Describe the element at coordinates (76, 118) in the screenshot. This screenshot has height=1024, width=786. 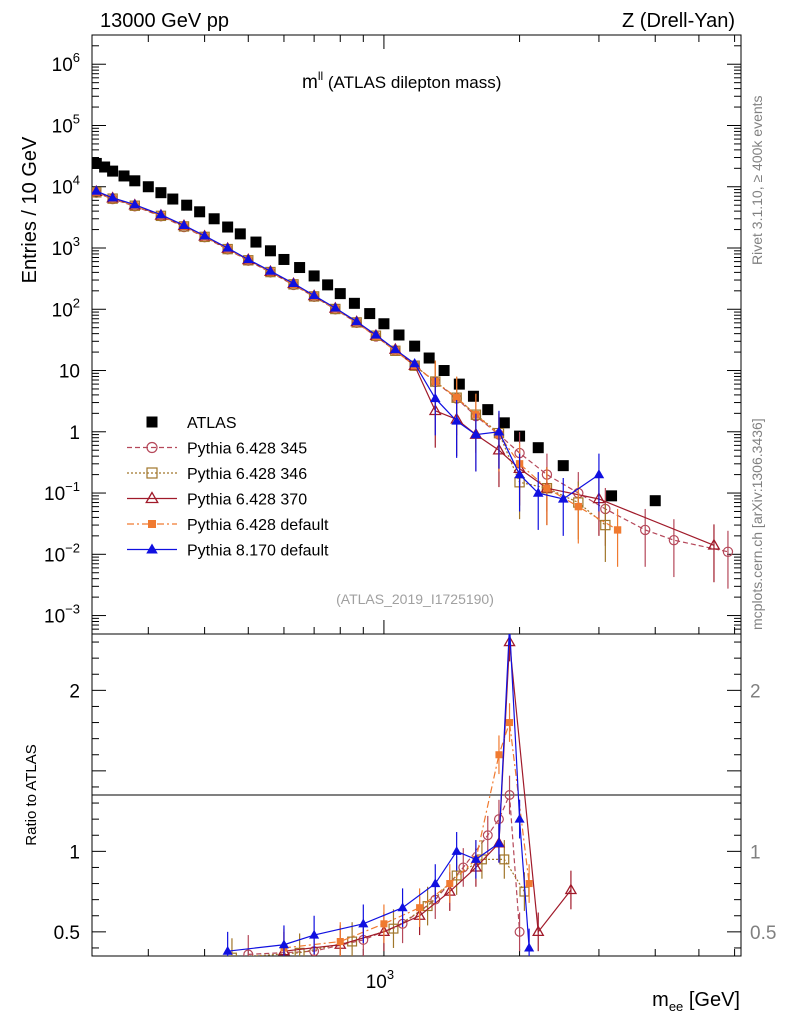
I see `y-tick-label-exp: 5` at that location.